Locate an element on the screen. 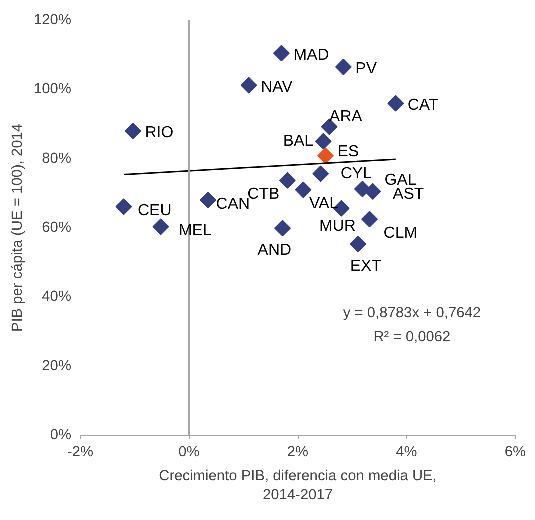 The height and width of the screenshot is (520, 535). annotation: y = 0,8783x + 0,7642 is located at coordinates (412, 313).